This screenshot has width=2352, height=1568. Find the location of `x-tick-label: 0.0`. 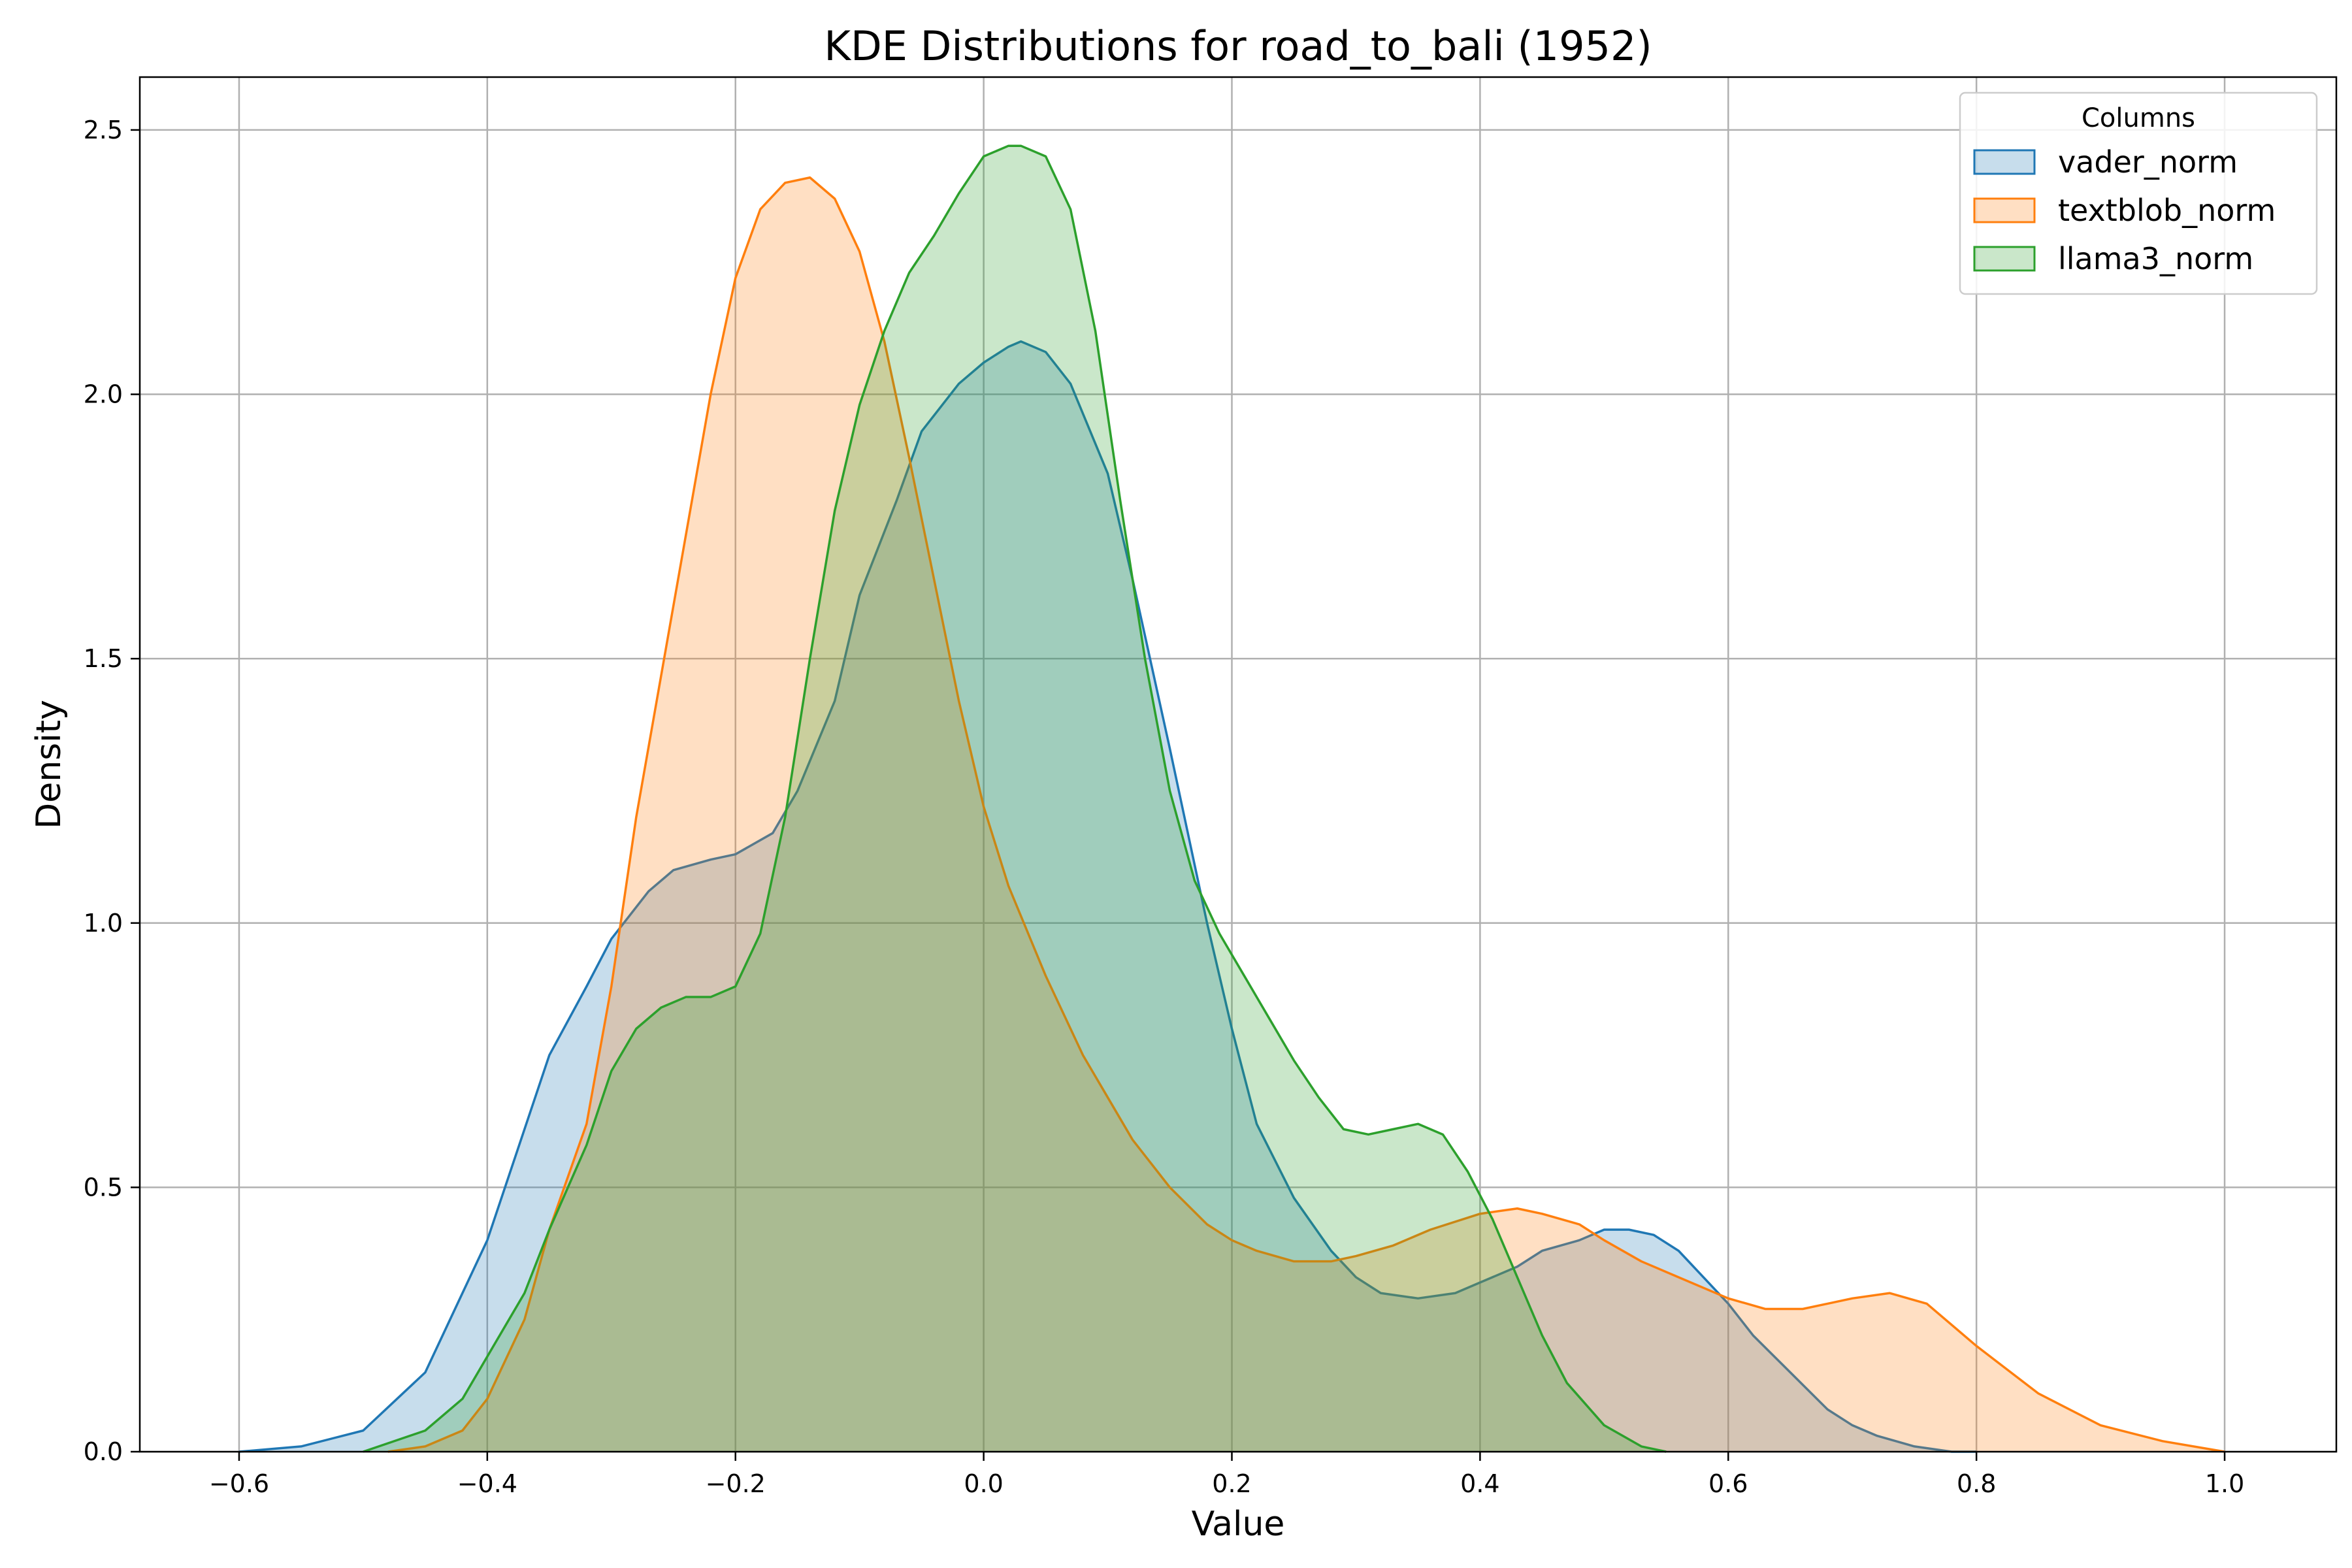

x-tick-label: 0.0 is located at coordinates (983, 1483).